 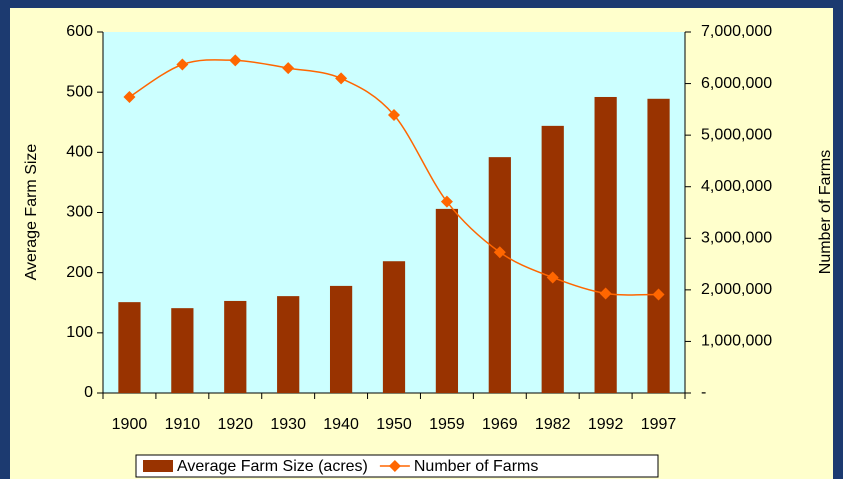 I want to click on x-tick-label: 1969, so click(x=500, y=424).